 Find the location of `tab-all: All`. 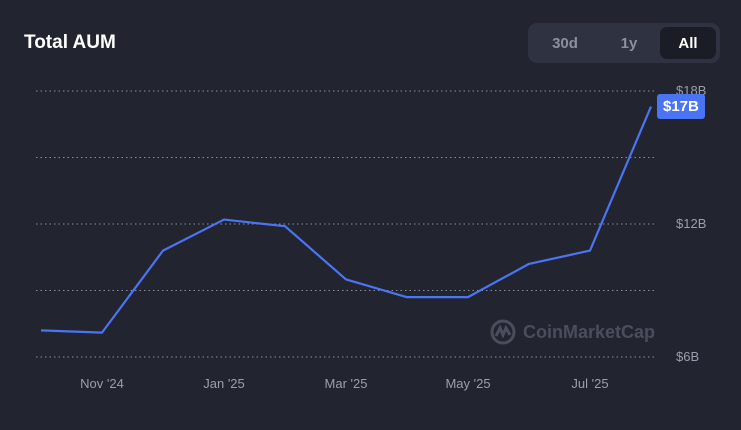

tab-all: All is located at coordinates (688, 43).